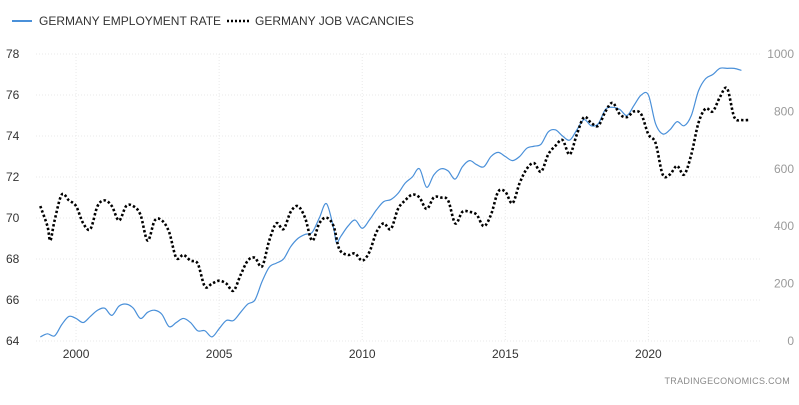  I want to click on x-tick-label: 2010, so click(362, 354).